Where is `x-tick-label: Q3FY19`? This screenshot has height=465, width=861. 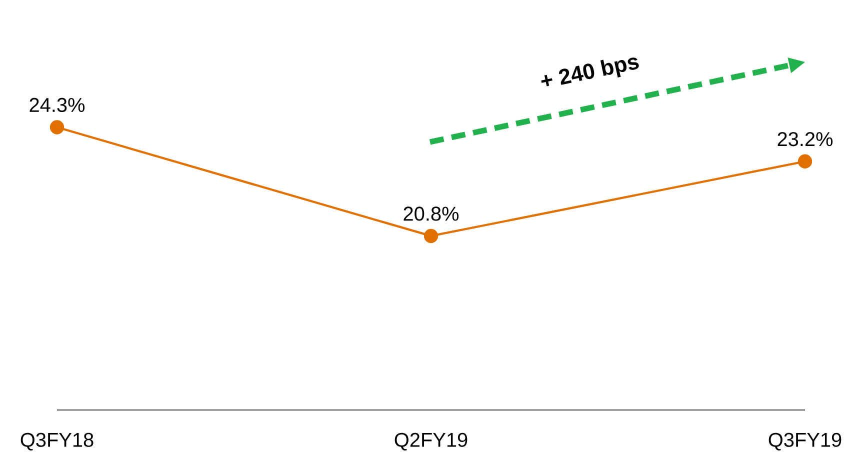 x-tick-label: Q3FY19 is located at coordinates (805, 441).